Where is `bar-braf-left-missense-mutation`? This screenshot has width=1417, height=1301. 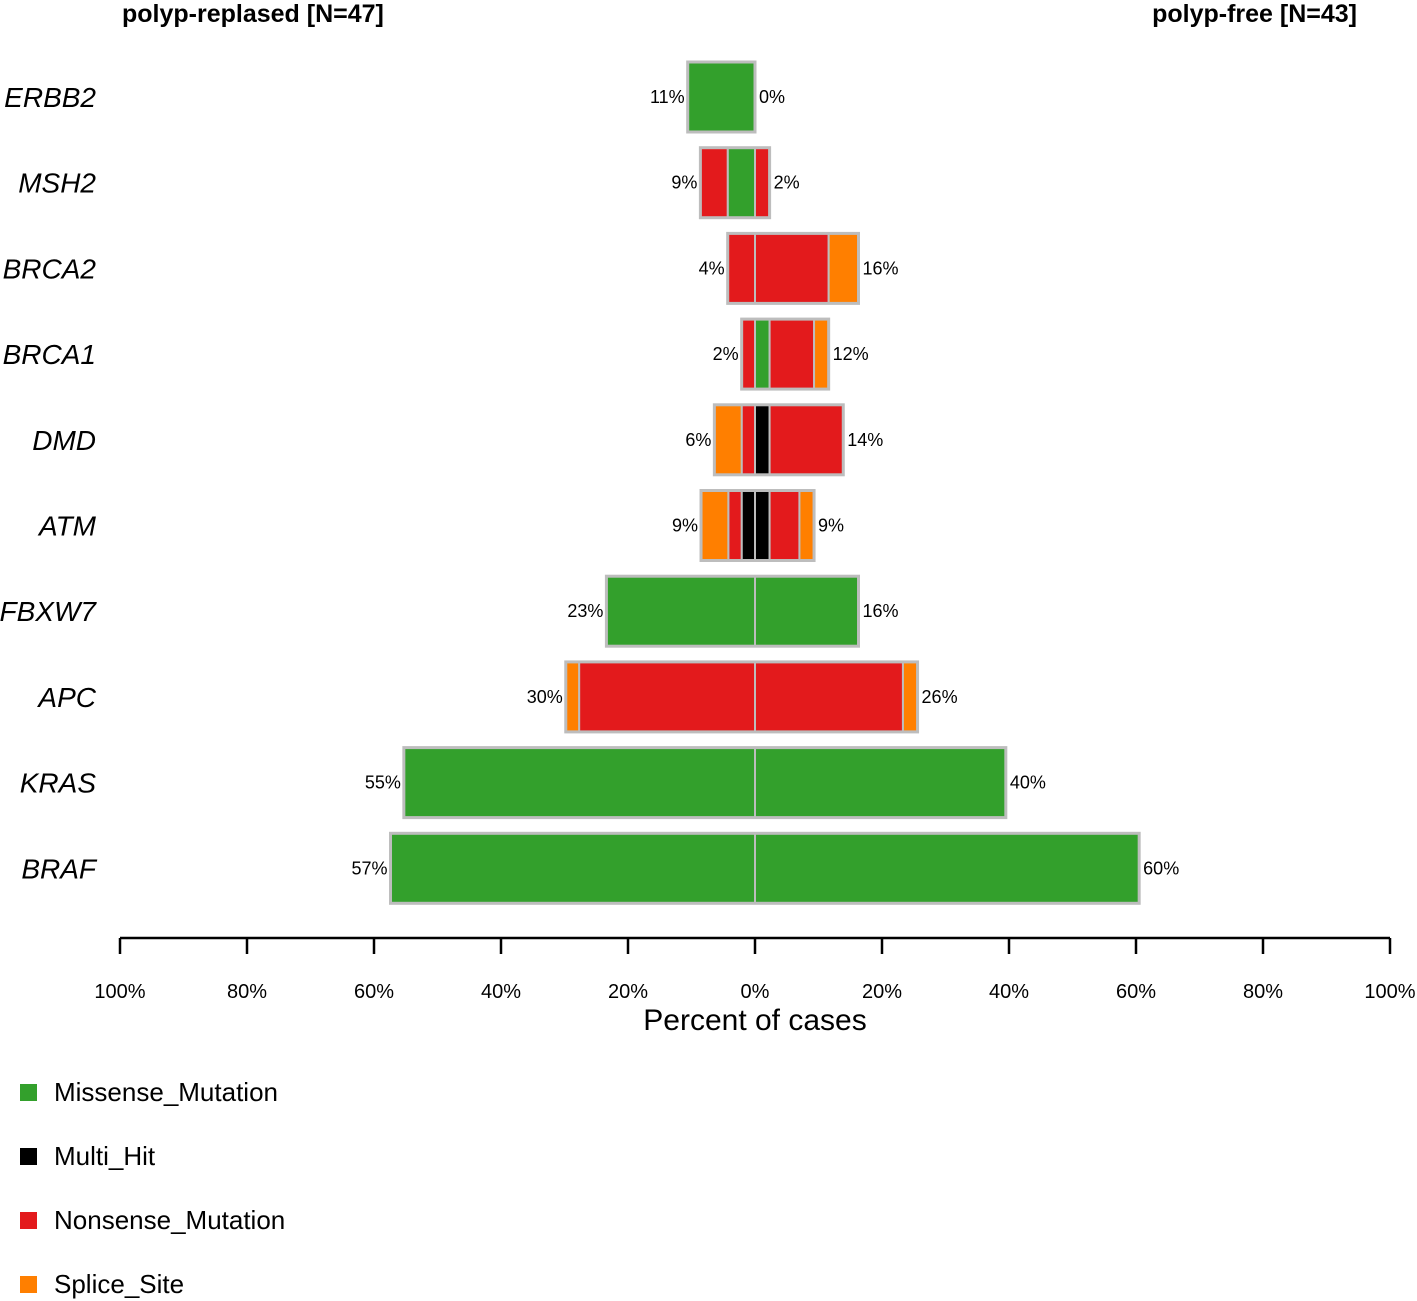
bar-braf-left-missense-mutation is located at coordinates (572, 868).